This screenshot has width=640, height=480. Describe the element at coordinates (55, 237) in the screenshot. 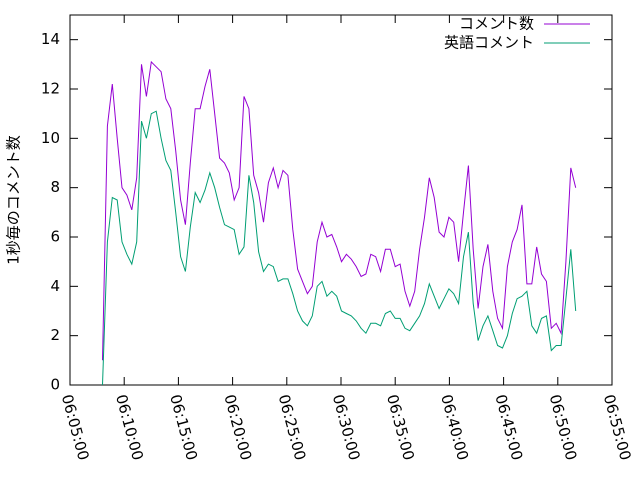

I see `y-tick-label: 6` at that location.